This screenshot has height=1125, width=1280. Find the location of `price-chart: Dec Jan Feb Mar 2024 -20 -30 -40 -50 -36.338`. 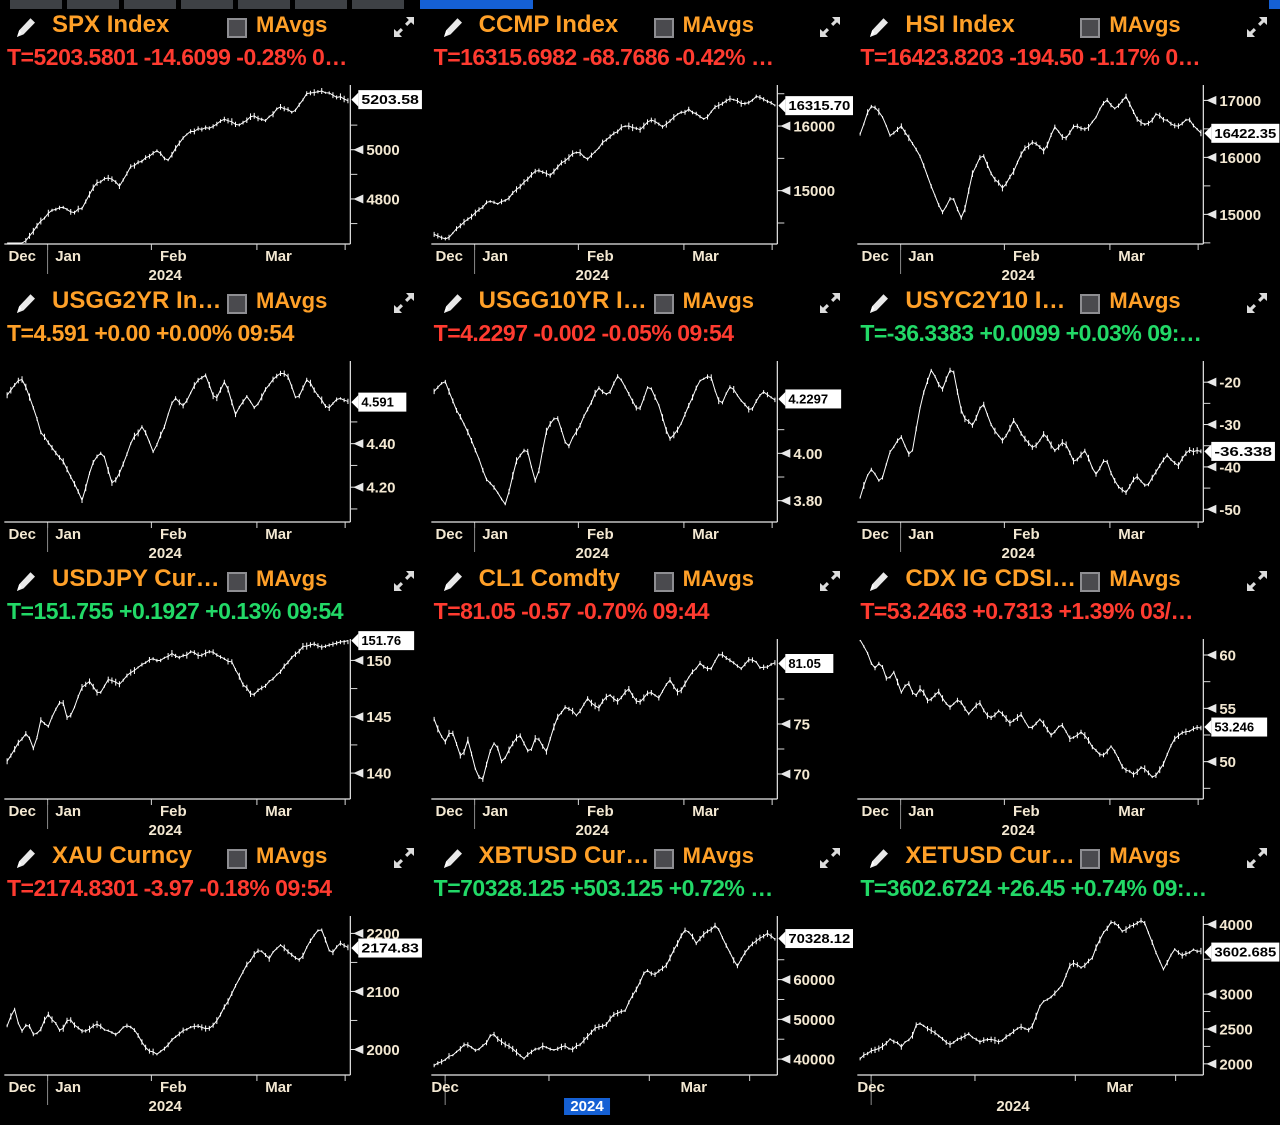

price-chart: Dec Jan Feb Mar 2024 -20 -30 -40 -50 -36.338 is located at coordinates (1066, 456).